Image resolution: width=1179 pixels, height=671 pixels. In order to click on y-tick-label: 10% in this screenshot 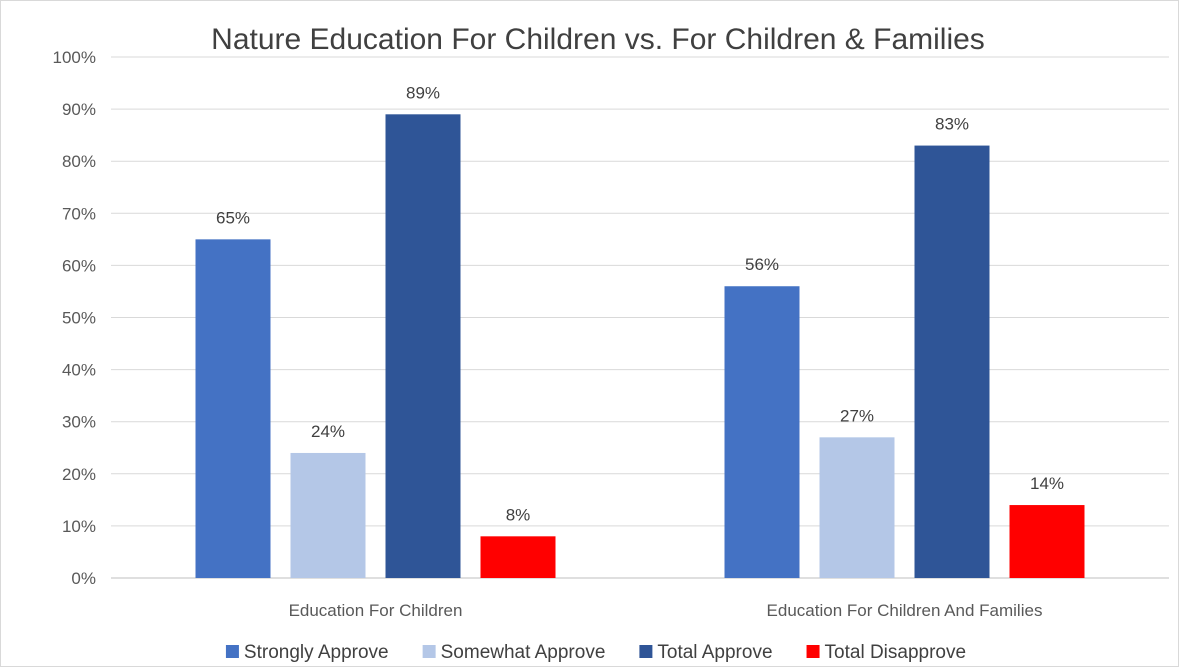, I will do `click(79, 526)`.